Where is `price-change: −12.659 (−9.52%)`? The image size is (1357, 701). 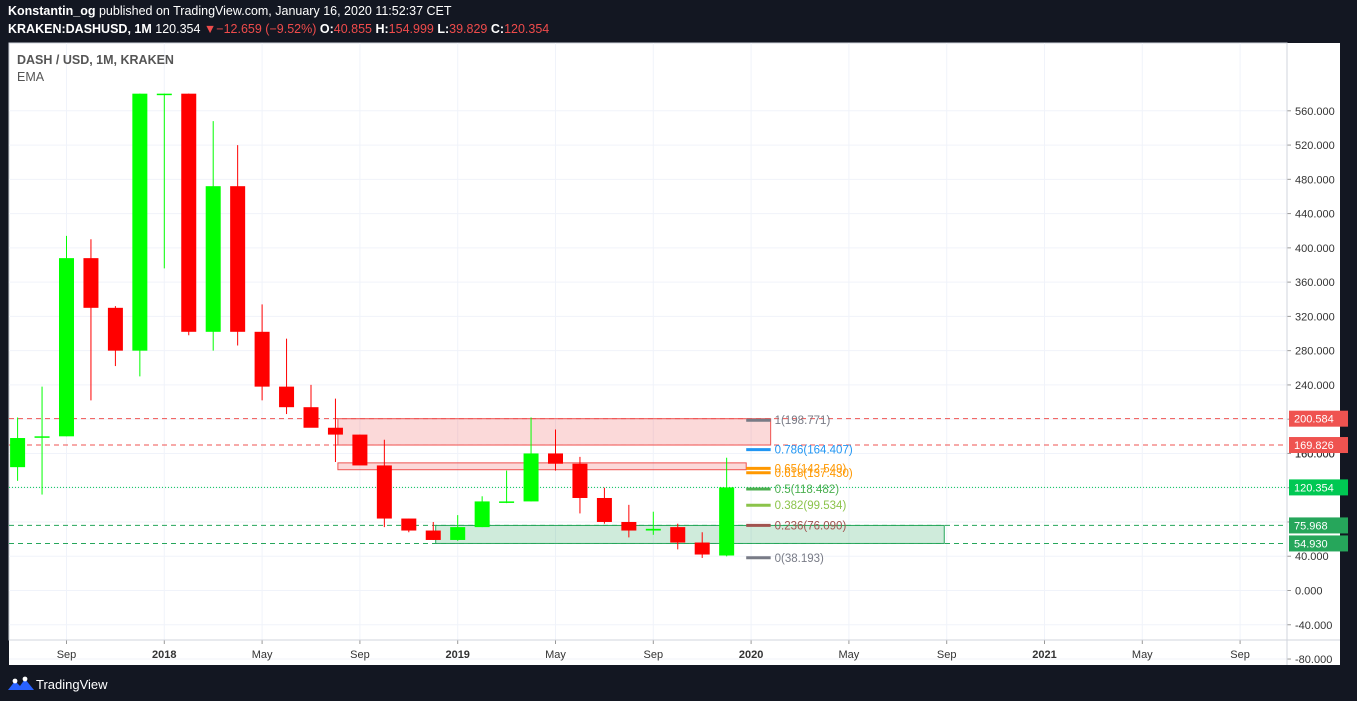
price-change: −12.659 (−9.52%) is located at coordinates (266, 29).